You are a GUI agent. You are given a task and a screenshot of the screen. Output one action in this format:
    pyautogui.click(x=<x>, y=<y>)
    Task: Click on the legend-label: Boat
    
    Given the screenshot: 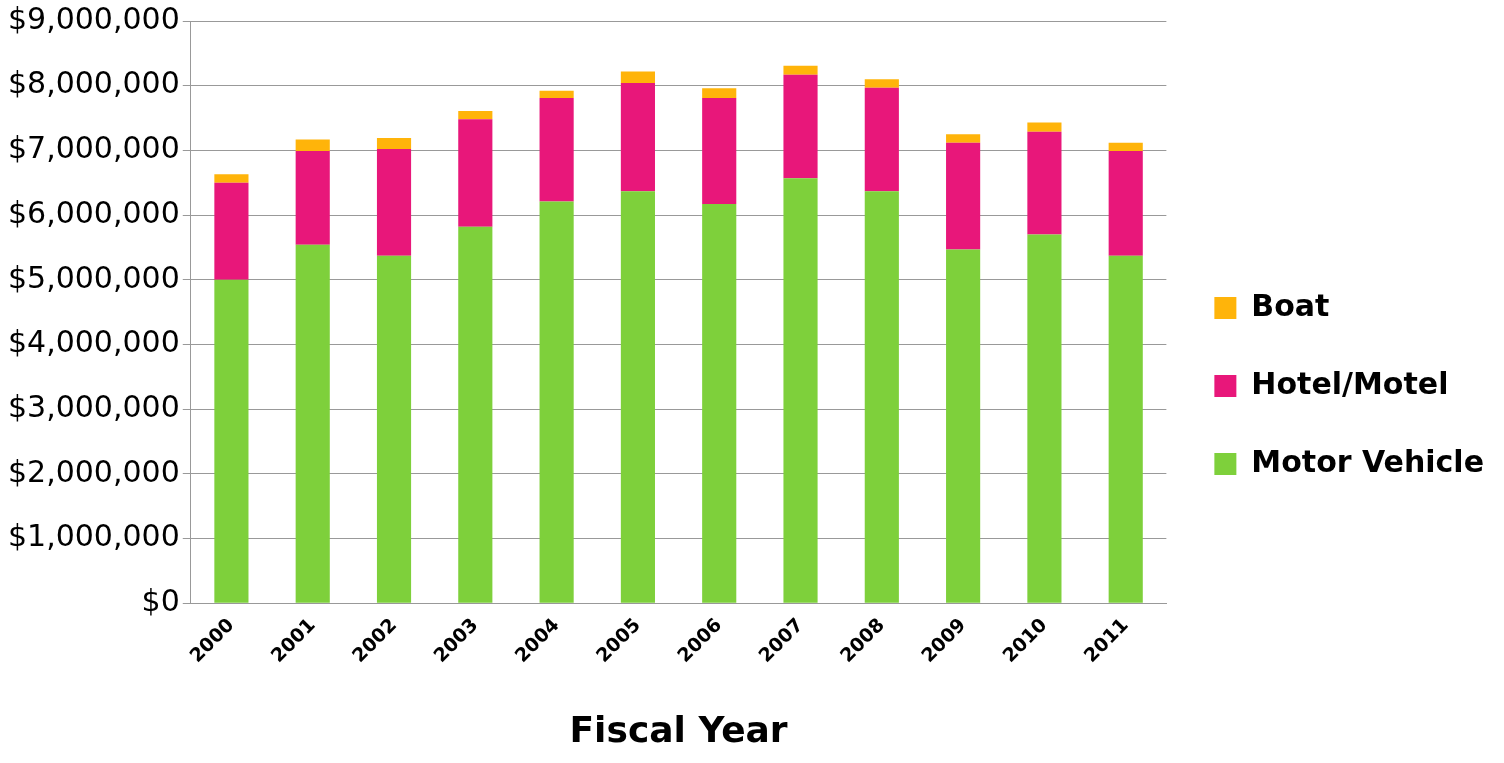 What is the action you would take?
    pyautogui.click(x=1290, y=305)
    